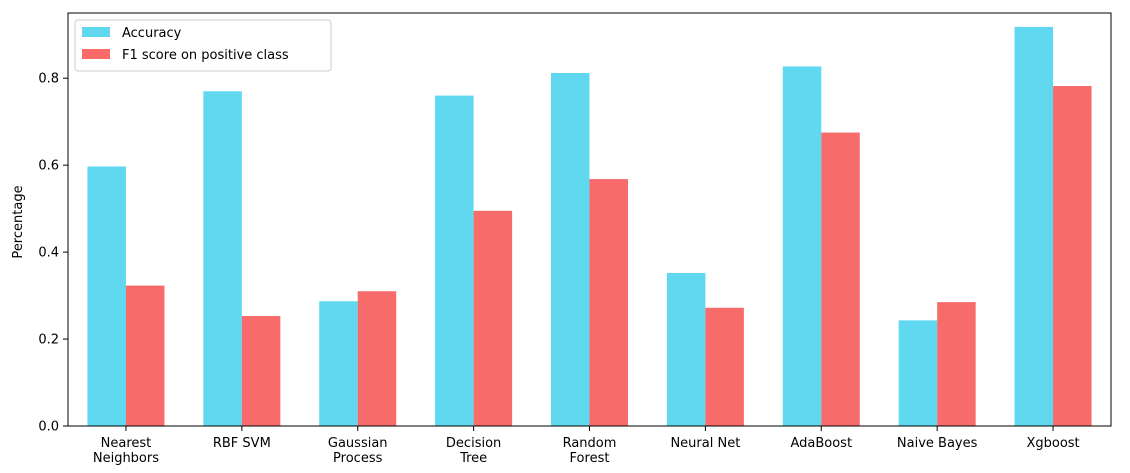 This screenshot has height=473, width=1130. I want to click on x-tick-label: Random, so click(590, 443).